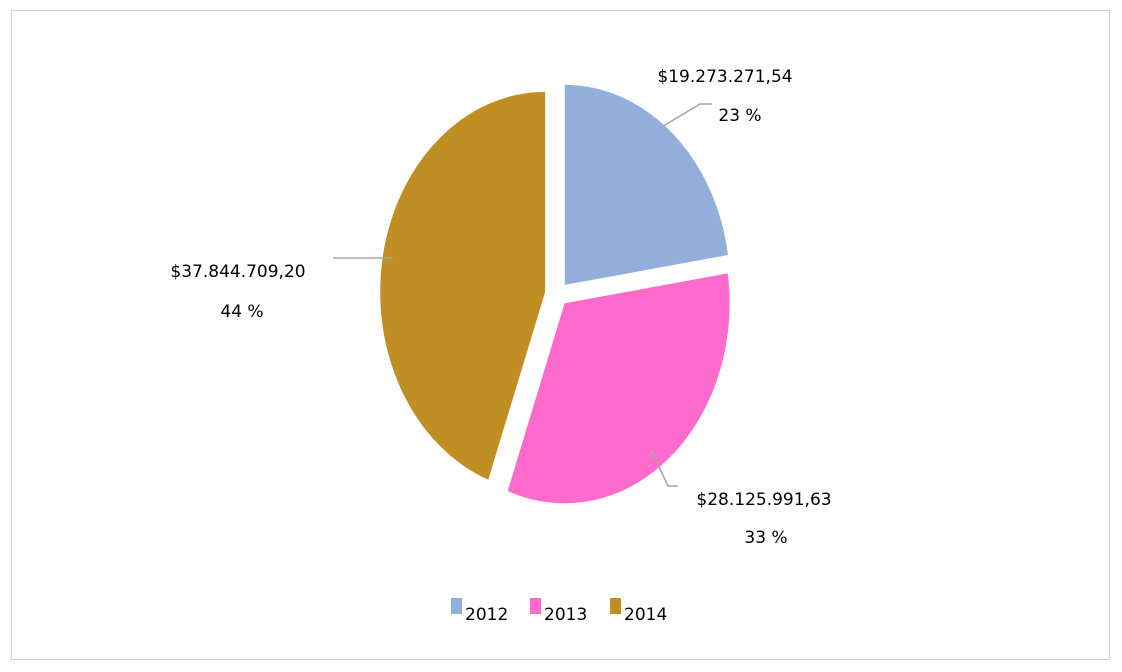 The image size is (1122, 672). Describe the element at coordinates (646, 184) in the screenshot. I see `pie-slice-2012` at that location.